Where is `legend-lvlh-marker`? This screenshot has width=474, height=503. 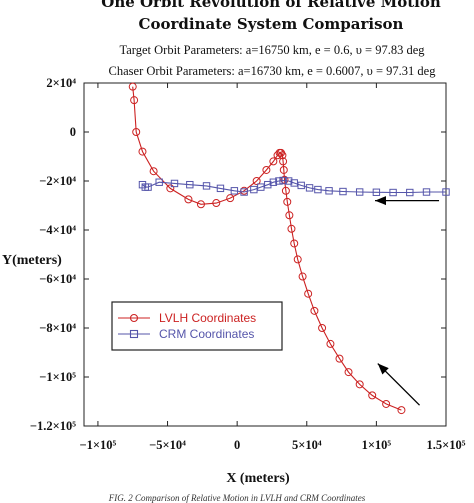
legend-lvlh-marker is located at coordinates (134, 318).